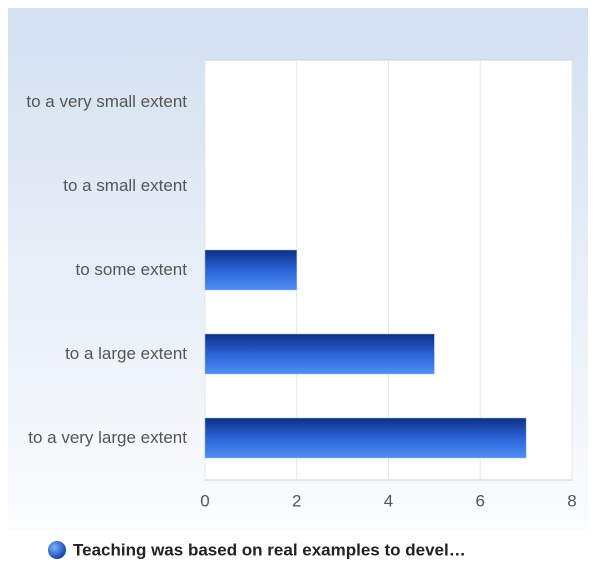 Image resolution: width=595 pixels, height=562 pixels. What do you see at coordinates (388, 500) in the screenshot?
I see `x-tick-label: 4` at bounding box center [388, 500].